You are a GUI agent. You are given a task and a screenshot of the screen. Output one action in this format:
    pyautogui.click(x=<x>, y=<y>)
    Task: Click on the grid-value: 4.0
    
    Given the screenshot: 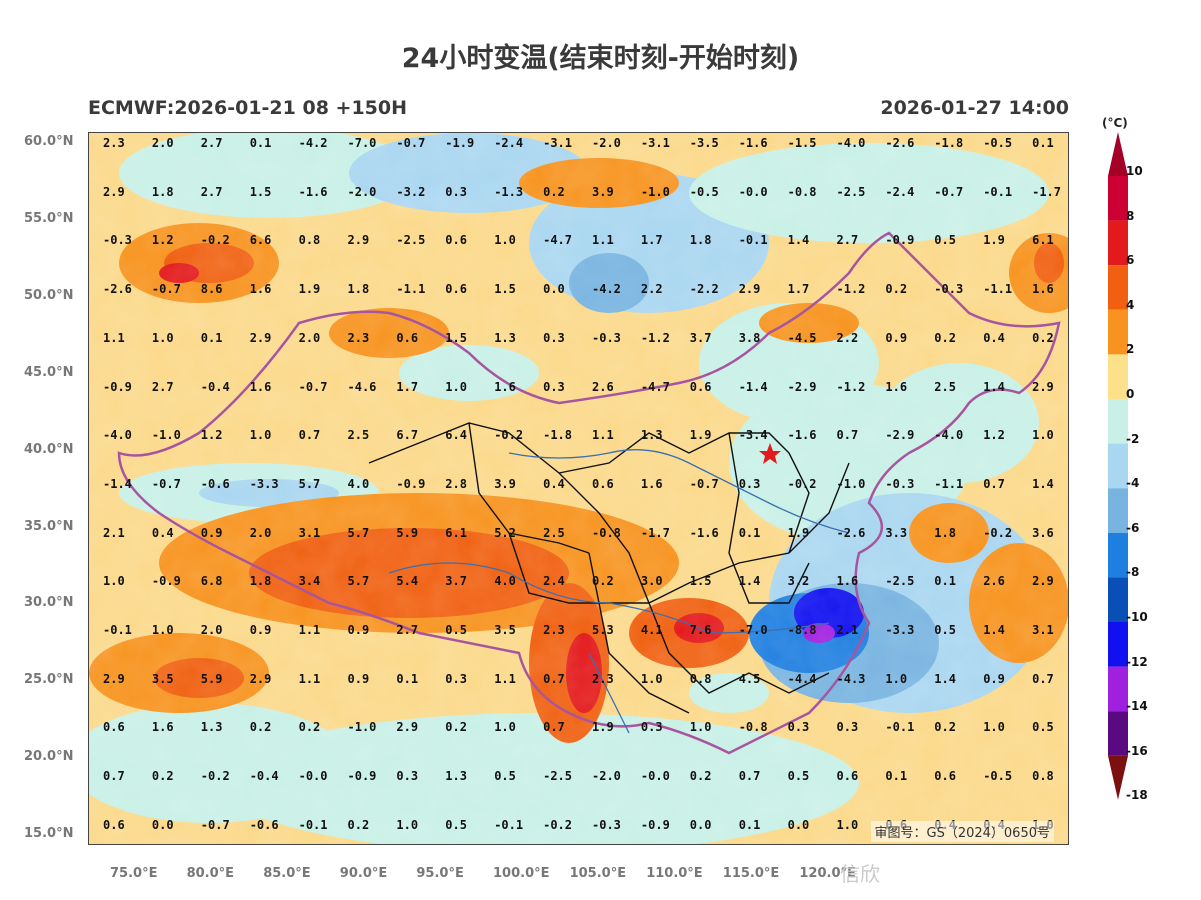 What is the action you would take?
    pyautogui.click(x=358, y=483)
    